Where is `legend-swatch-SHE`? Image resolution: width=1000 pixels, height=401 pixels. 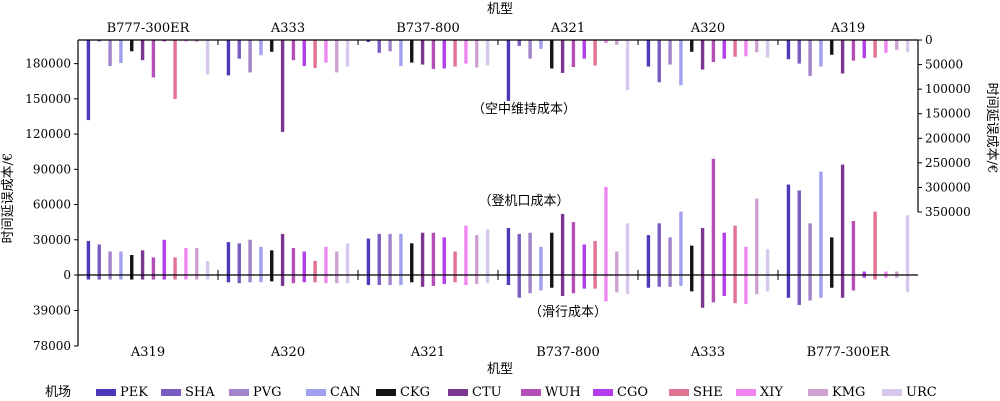 legend-swatch-SHE is located at coordinates (679, 392).